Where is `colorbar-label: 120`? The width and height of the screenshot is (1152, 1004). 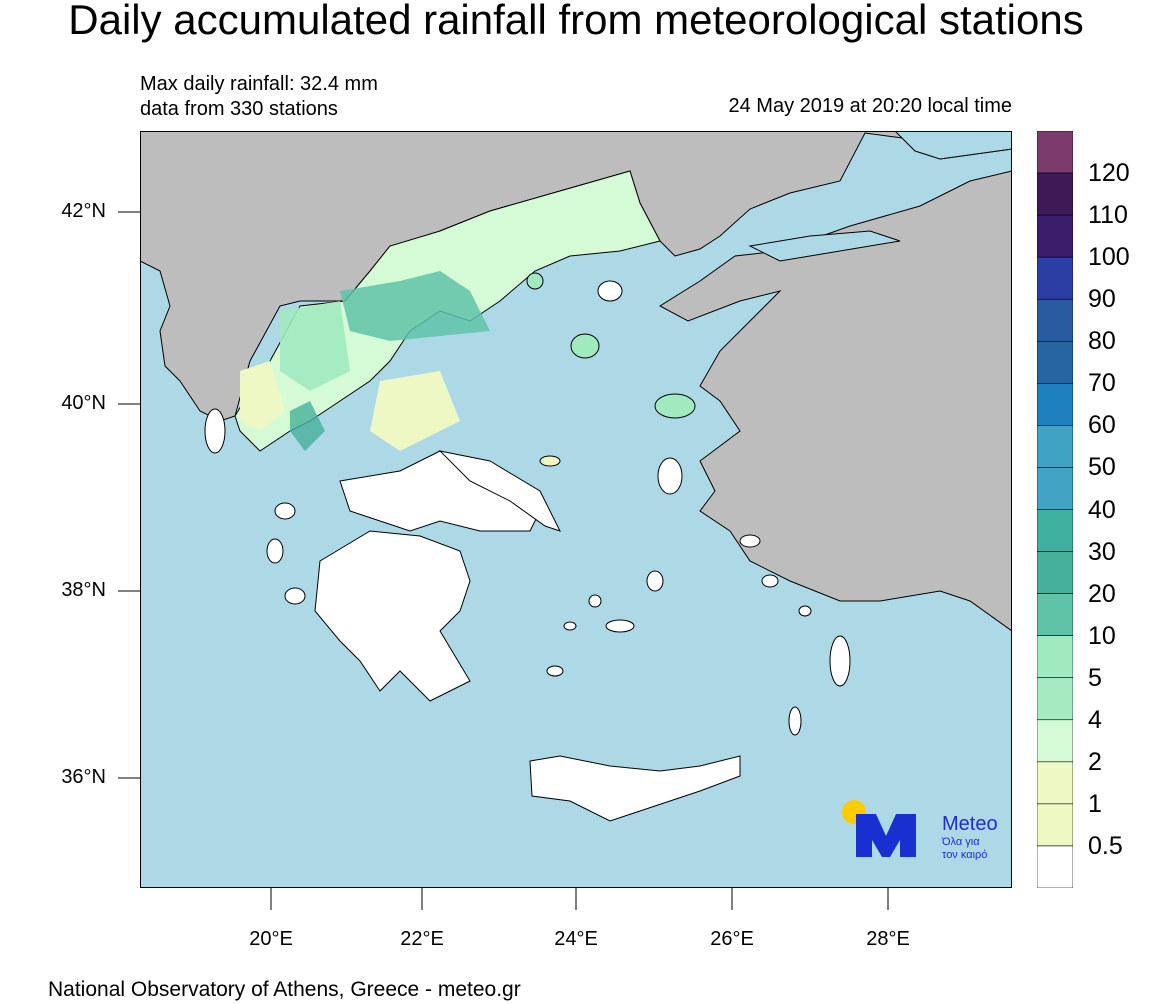 colorbar-label: 120 is located at coordinates (1109, 173).